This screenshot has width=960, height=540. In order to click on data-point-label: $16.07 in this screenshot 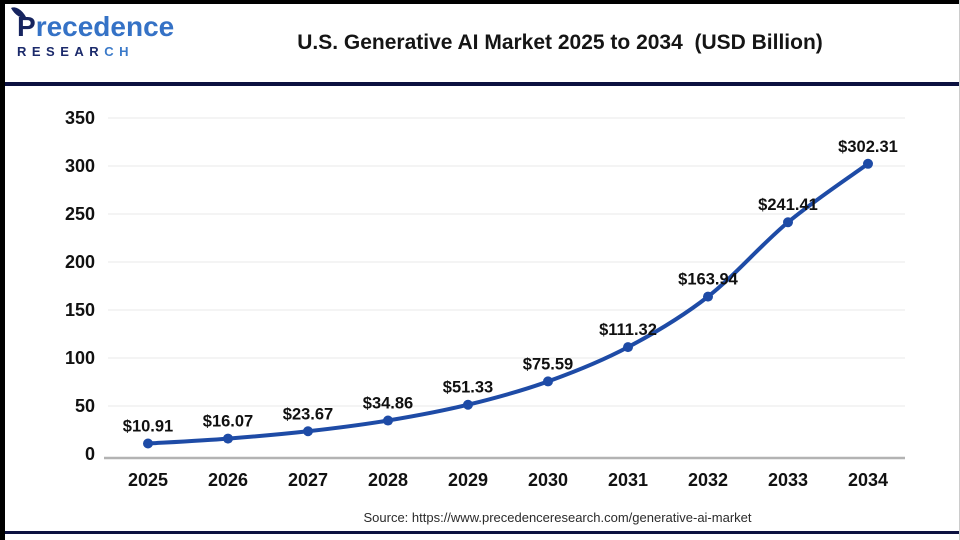, I will do `click(228, 422)`.